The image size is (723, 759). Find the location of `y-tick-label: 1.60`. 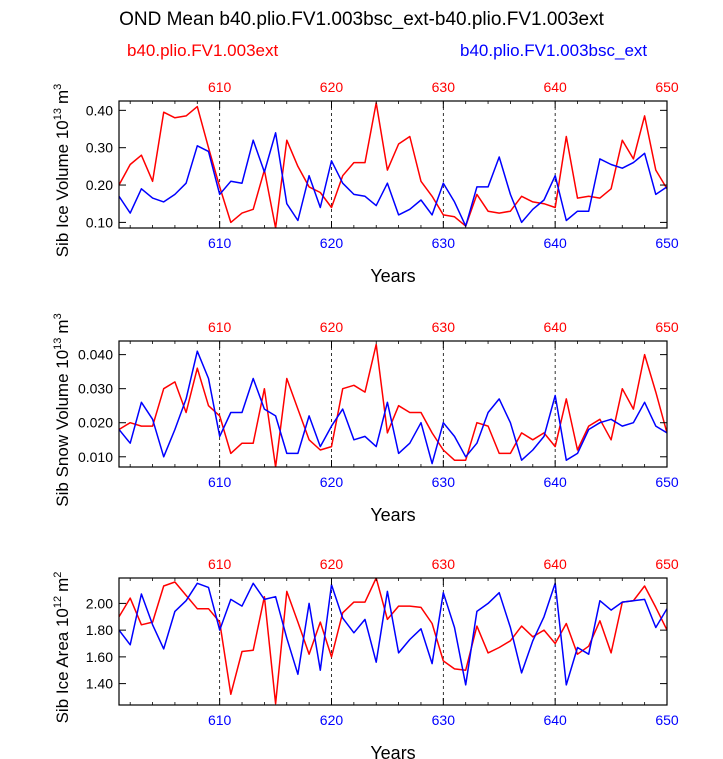

y-tick-label: 1.60 is located at coordinates (99, 657).